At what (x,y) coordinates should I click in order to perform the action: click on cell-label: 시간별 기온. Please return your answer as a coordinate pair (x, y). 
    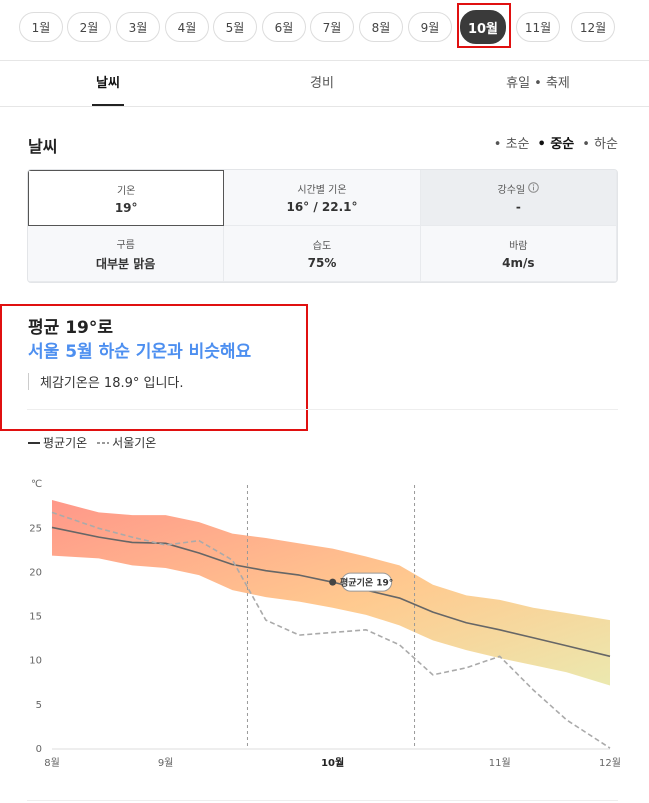
    Looking at the image, I should click on (321, 188).